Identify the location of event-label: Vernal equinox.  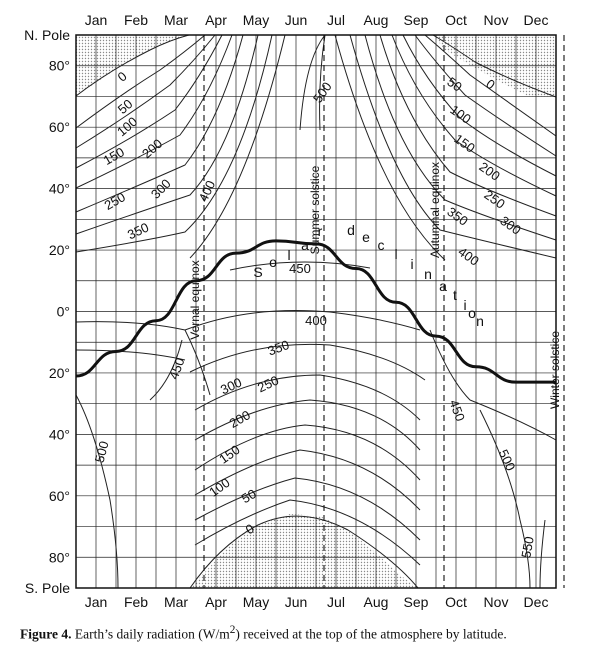
(195, 299).